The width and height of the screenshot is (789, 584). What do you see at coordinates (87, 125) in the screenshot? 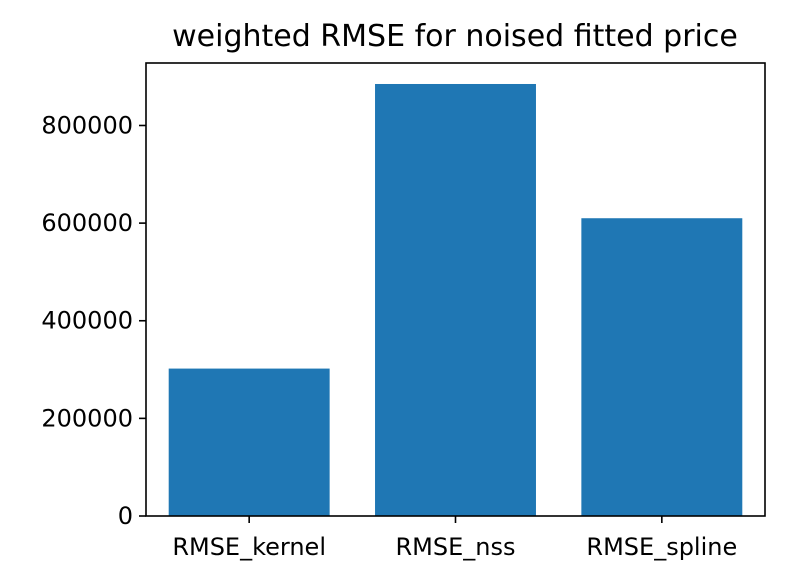
I see `y-tick-label: 800000` at bounding box center [87, 125].